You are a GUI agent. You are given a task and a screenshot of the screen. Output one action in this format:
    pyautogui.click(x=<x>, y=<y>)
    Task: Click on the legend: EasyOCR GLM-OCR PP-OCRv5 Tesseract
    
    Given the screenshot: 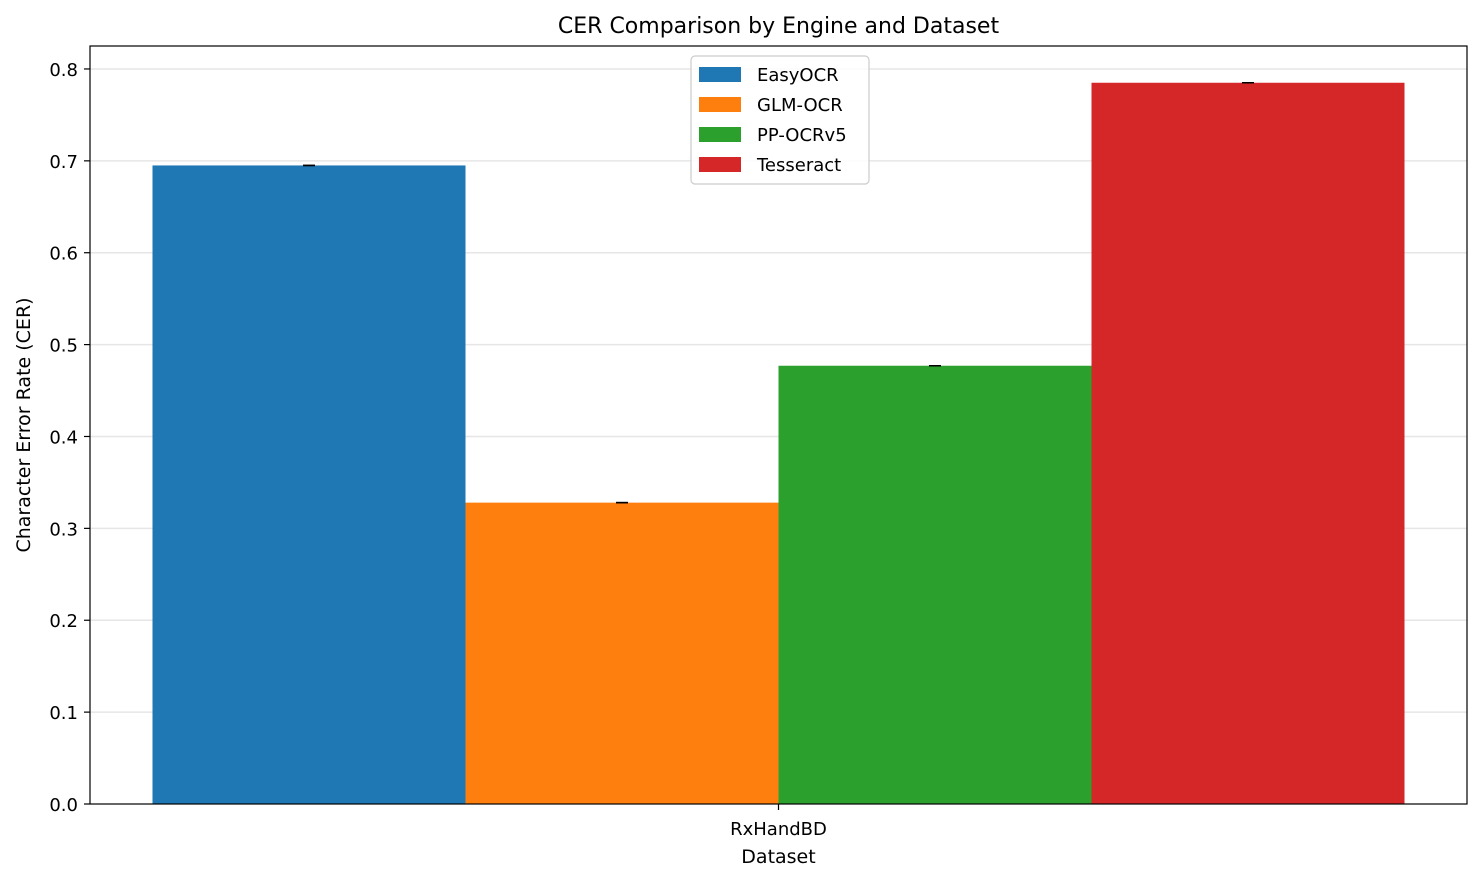 What is the action you would take?
    pyautogui.click(x=780, y=120)
    